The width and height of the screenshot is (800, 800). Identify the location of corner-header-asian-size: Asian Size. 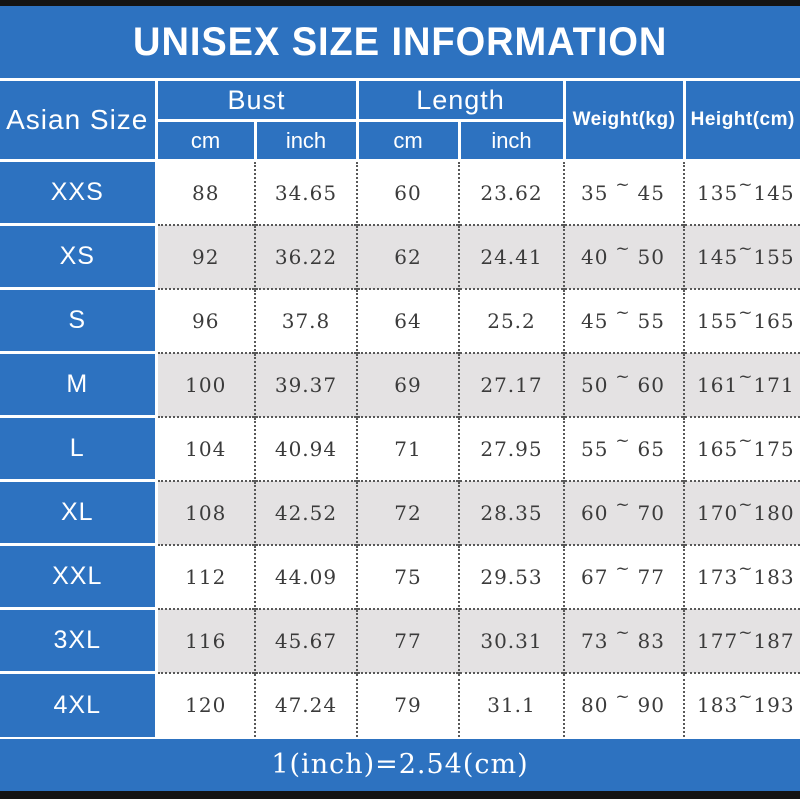
(79, 120).